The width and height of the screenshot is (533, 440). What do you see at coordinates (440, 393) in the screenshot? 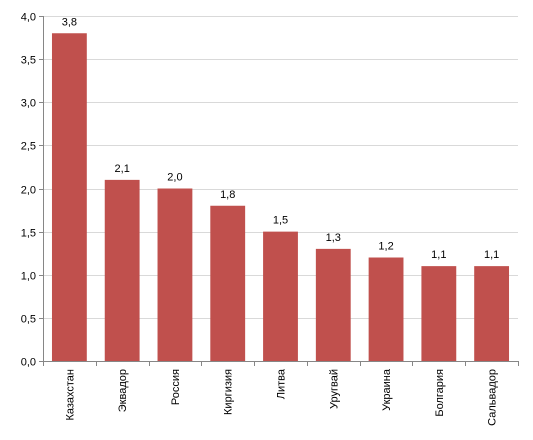
I see `category-label: Болгария` at bounding box center [440, 393].